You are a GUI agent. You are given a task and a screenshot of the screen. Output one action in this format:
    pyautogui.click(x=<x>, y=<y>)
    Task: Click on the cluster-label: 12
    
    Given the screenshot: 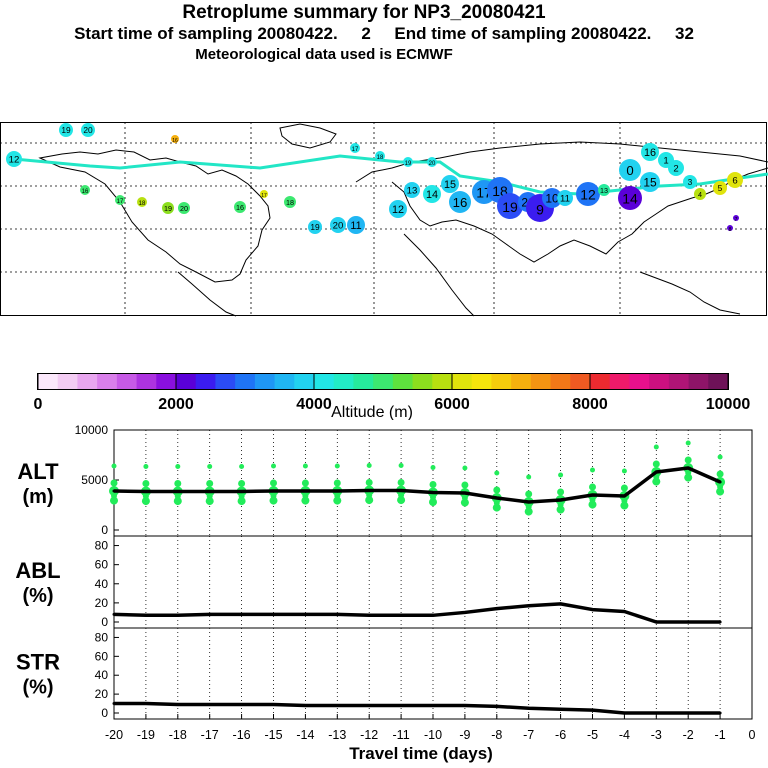 What is the action you would take?
    pyautogui.click(x=398, y=210)
    